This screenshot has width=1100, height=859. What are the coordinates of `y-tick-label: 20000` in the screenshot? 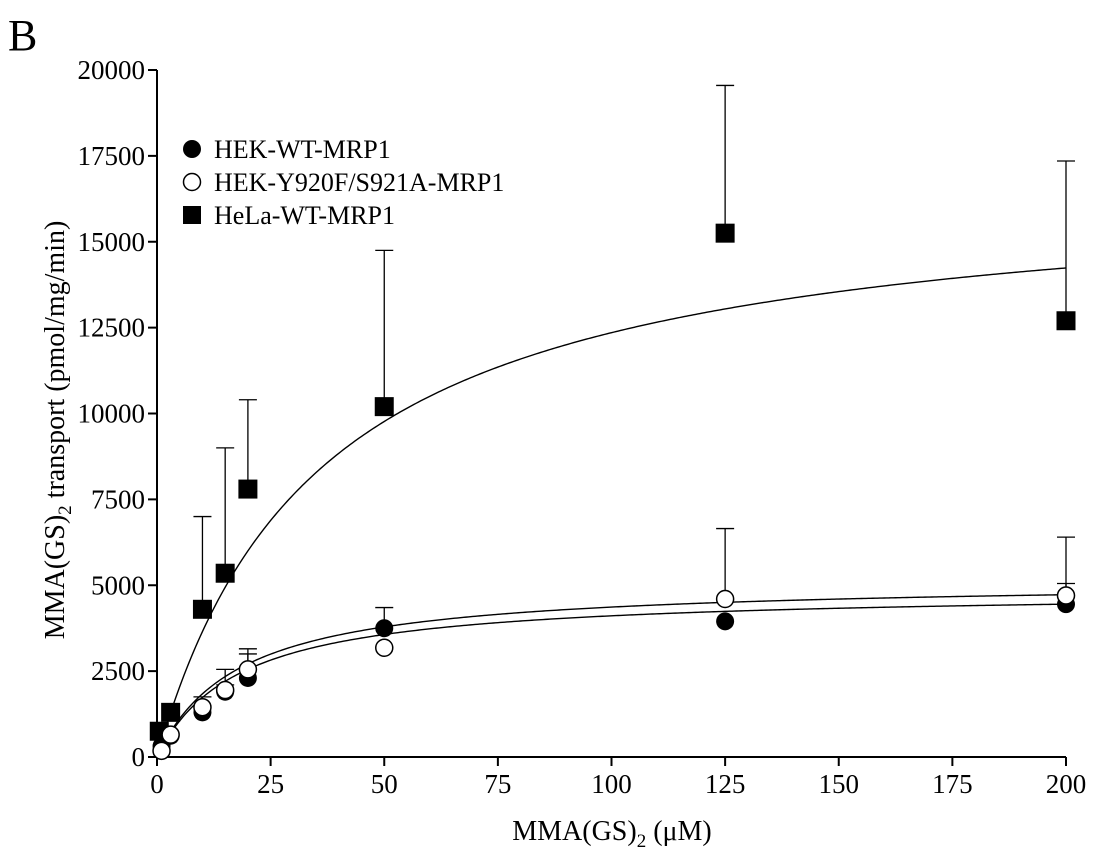 It's located at (112, 70).